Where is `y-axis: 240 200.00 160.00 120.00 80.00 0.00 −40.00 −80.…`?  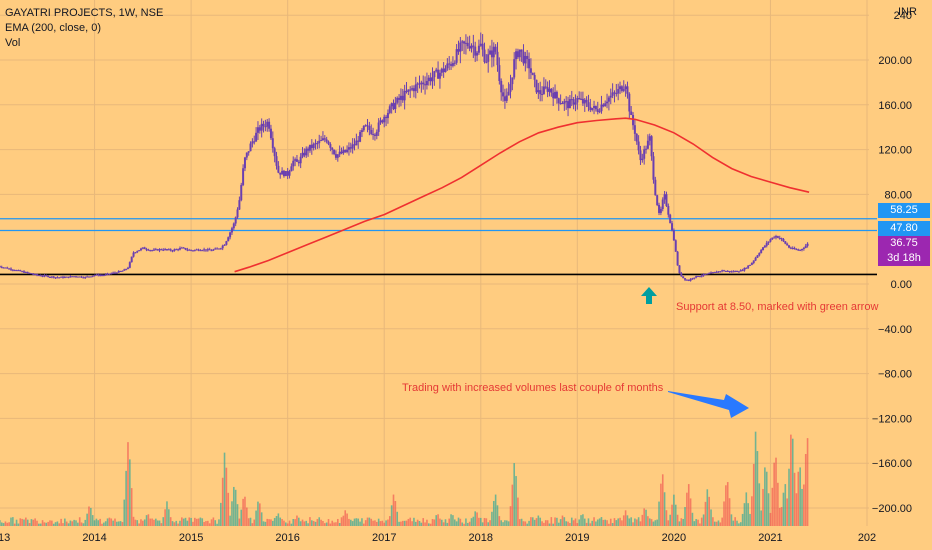
y-axis: 240 200.00 160.00 120.00 80.00 0.00 −40.00 −80.… is located at coordinates (892, 262).